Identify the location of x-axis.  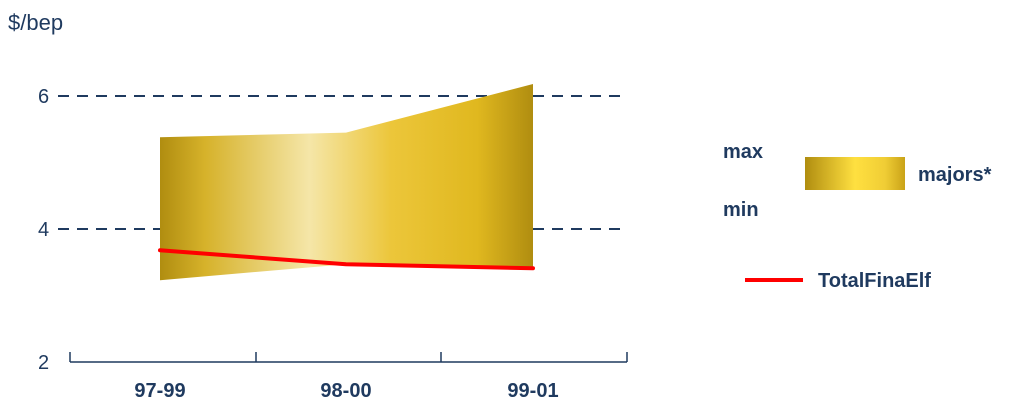
(348, 357).